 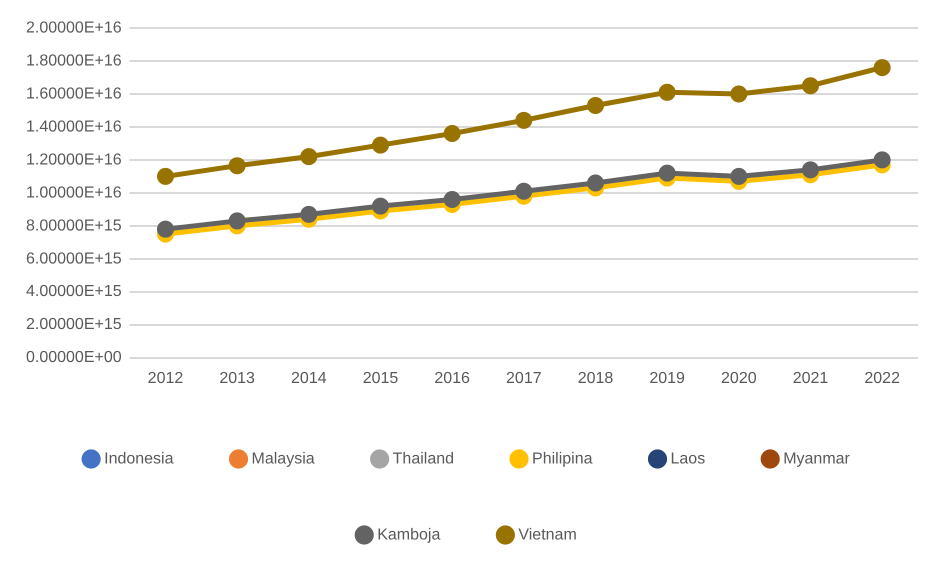 What do you see at coordinates (524, 378) in the screenshot?
I see `x-tick-label: 2017` at bounding box center [524, 378].